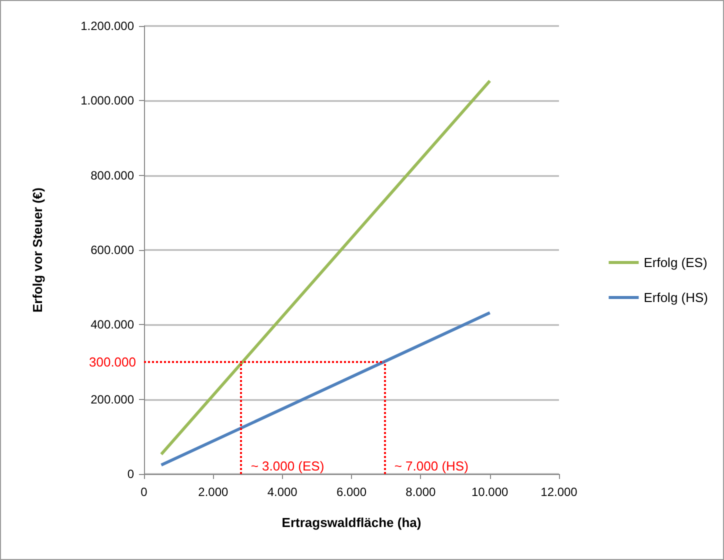 This screenshot has height=560, width=724. Describe the element at coordinates (112, 362) in the screenshot. I see `ref-line-label: 300.000` at that location.